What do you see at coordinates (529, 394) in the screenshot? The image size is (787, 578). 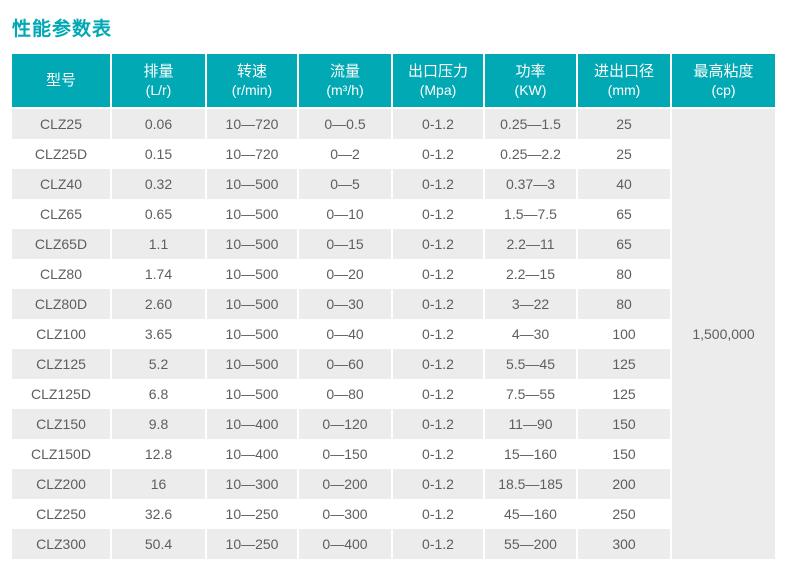 I see `table-cell: 7.5—55` at bounding box center [529, 394].